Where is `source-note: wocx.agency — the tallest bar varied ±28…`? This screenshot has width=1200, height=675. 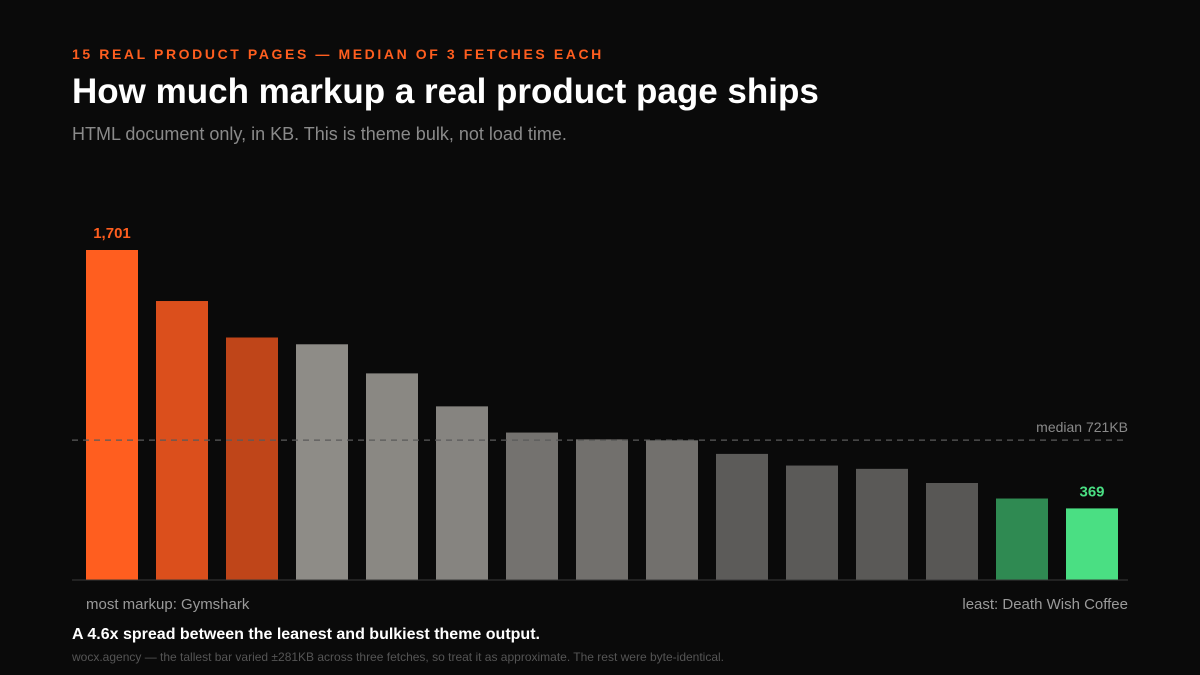
source-note: wocx.agency — the tallest bar varied ±28… is located at coordinates (398, 657).